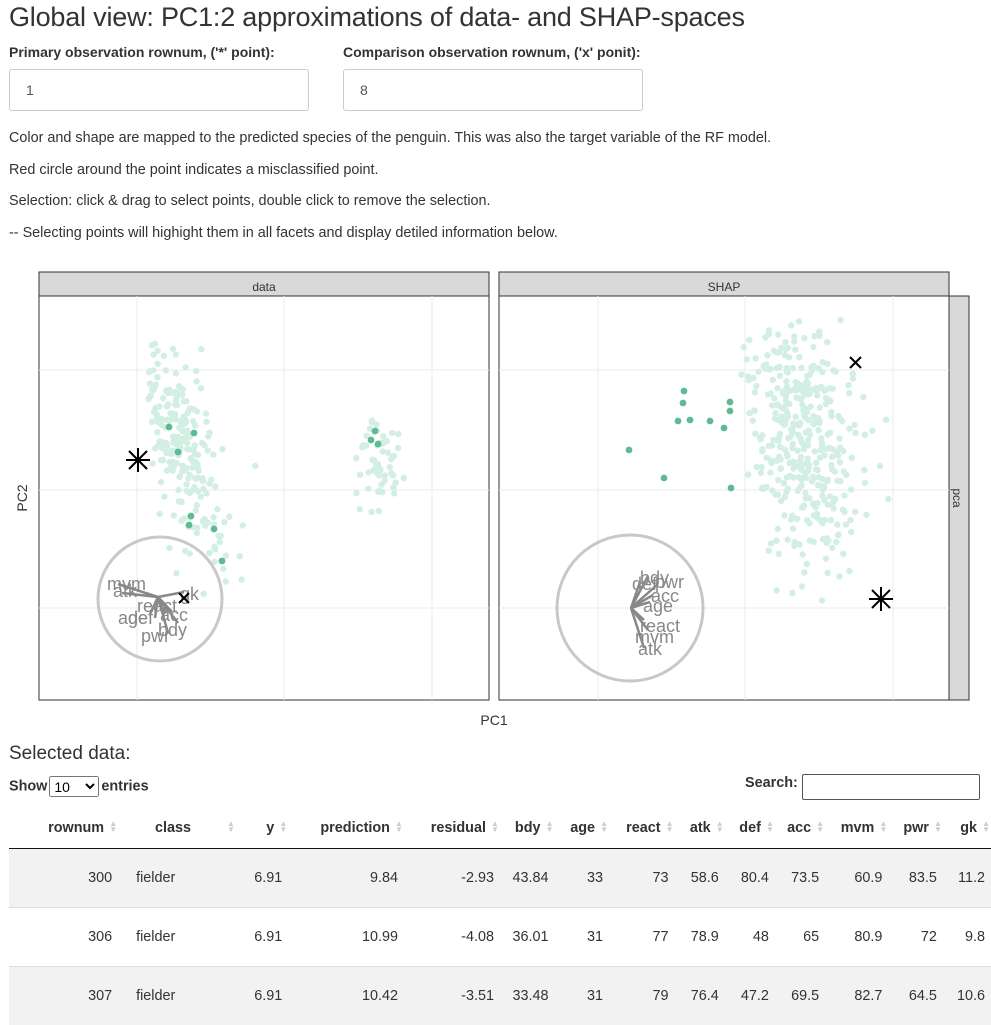 This screenshot has height=1025, width=991. Describe the element at coordinates (967, 828) in the screenshot. I see `column-header-gk: gk▲▼` at that location.